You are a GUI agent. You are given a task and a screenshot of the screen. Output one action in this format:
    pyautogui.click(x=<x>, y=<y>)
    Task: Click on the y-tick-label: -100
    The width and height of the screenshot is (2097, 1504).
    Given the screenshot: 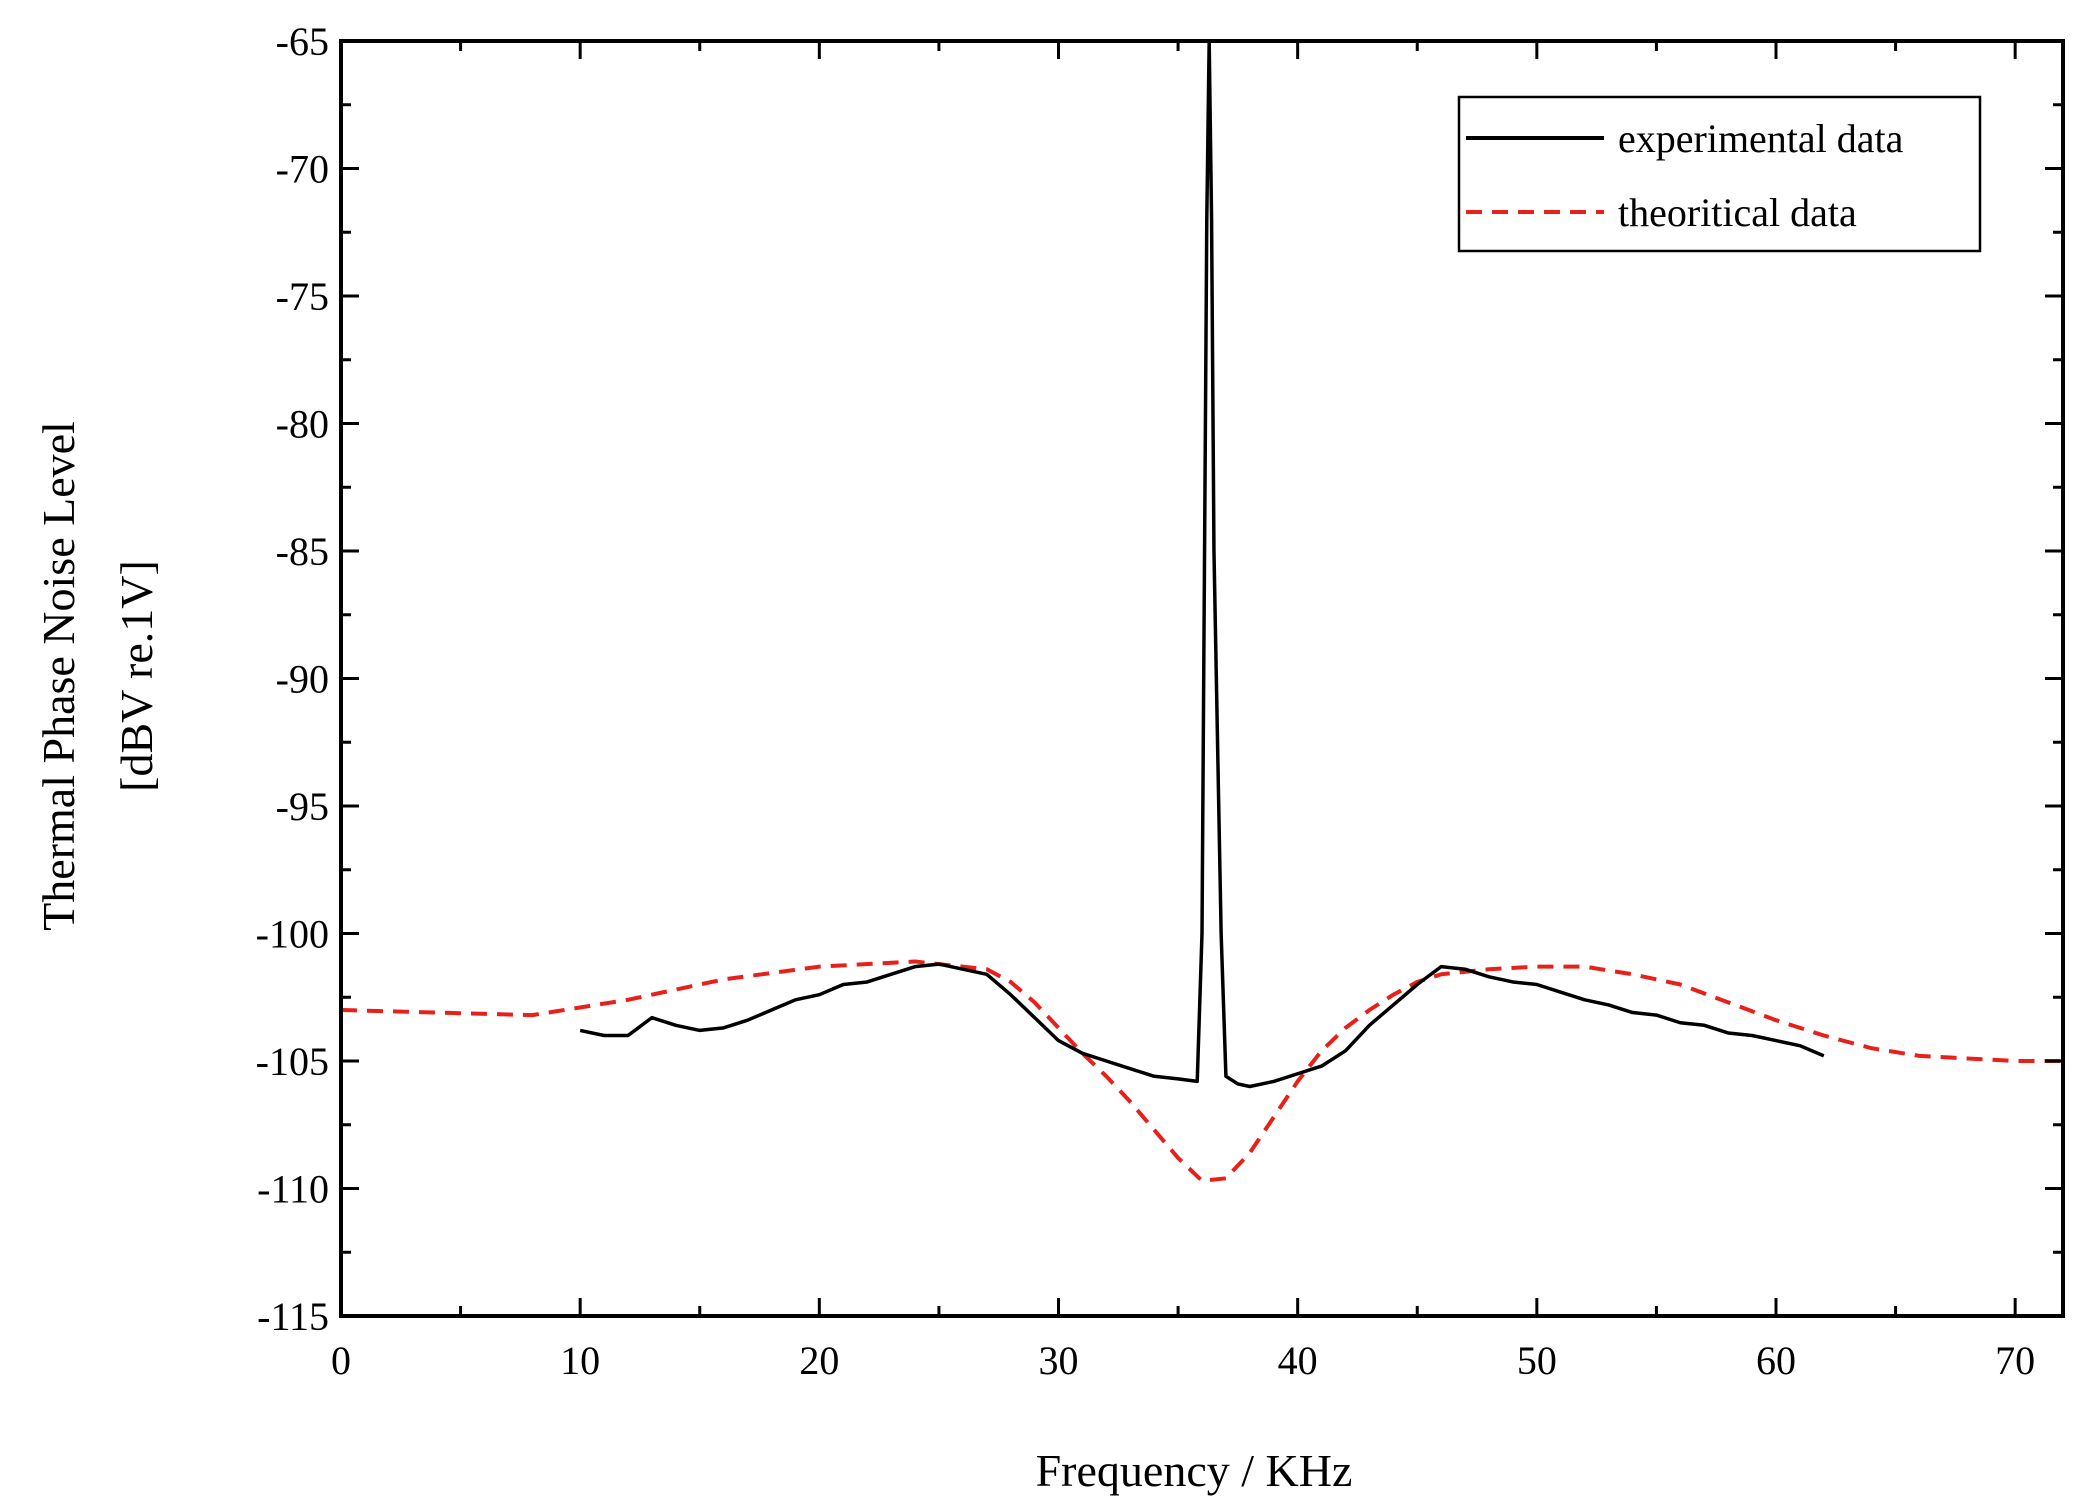 What is the action you would take?
    pyautogui.click(x=292, y=934)
    